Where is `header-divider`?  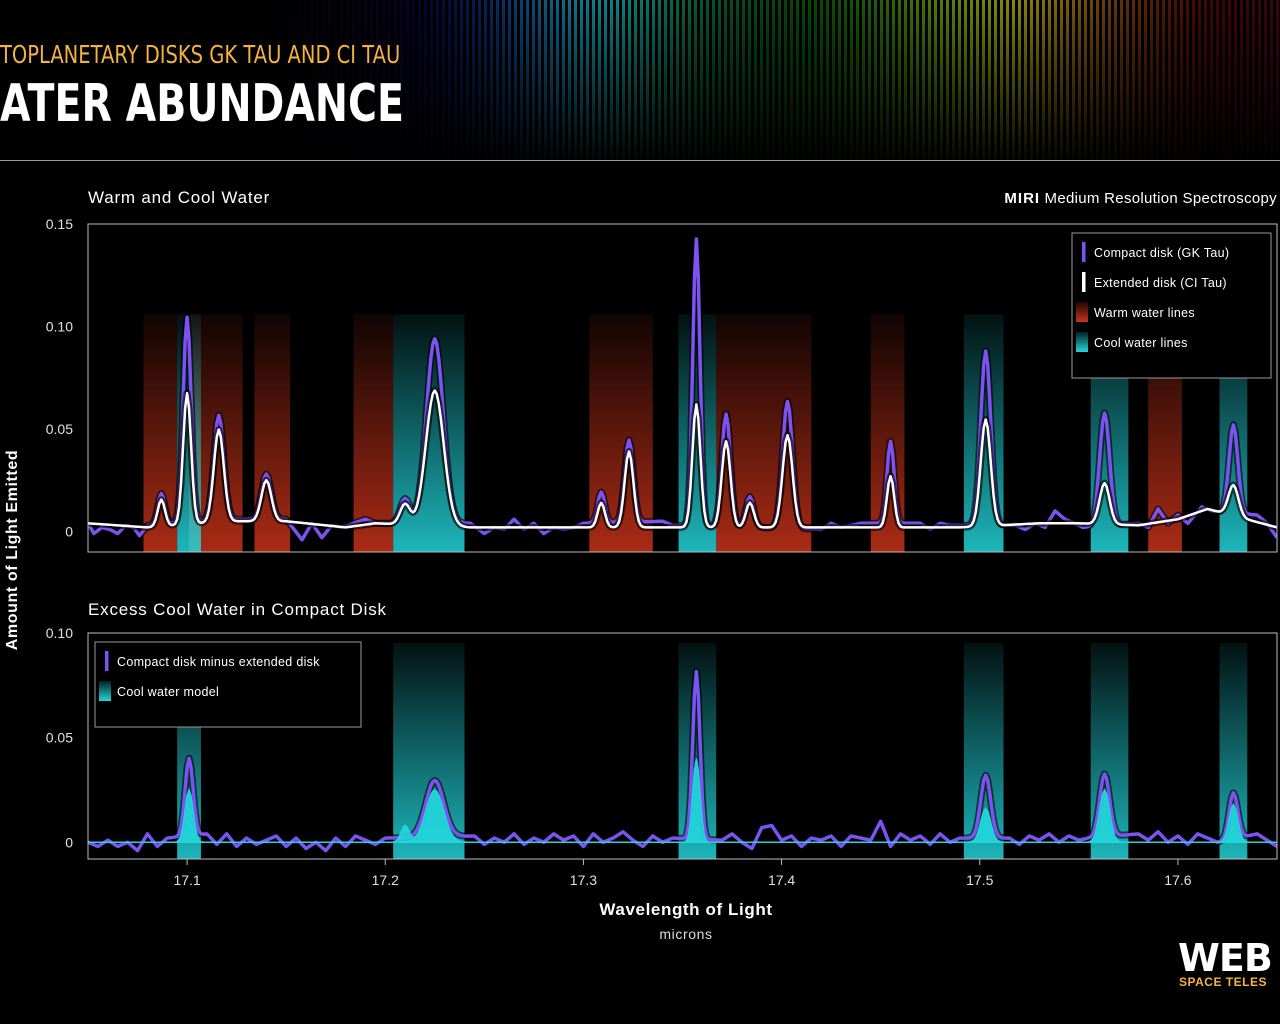
header-divider is located at coordinates (640, 160).